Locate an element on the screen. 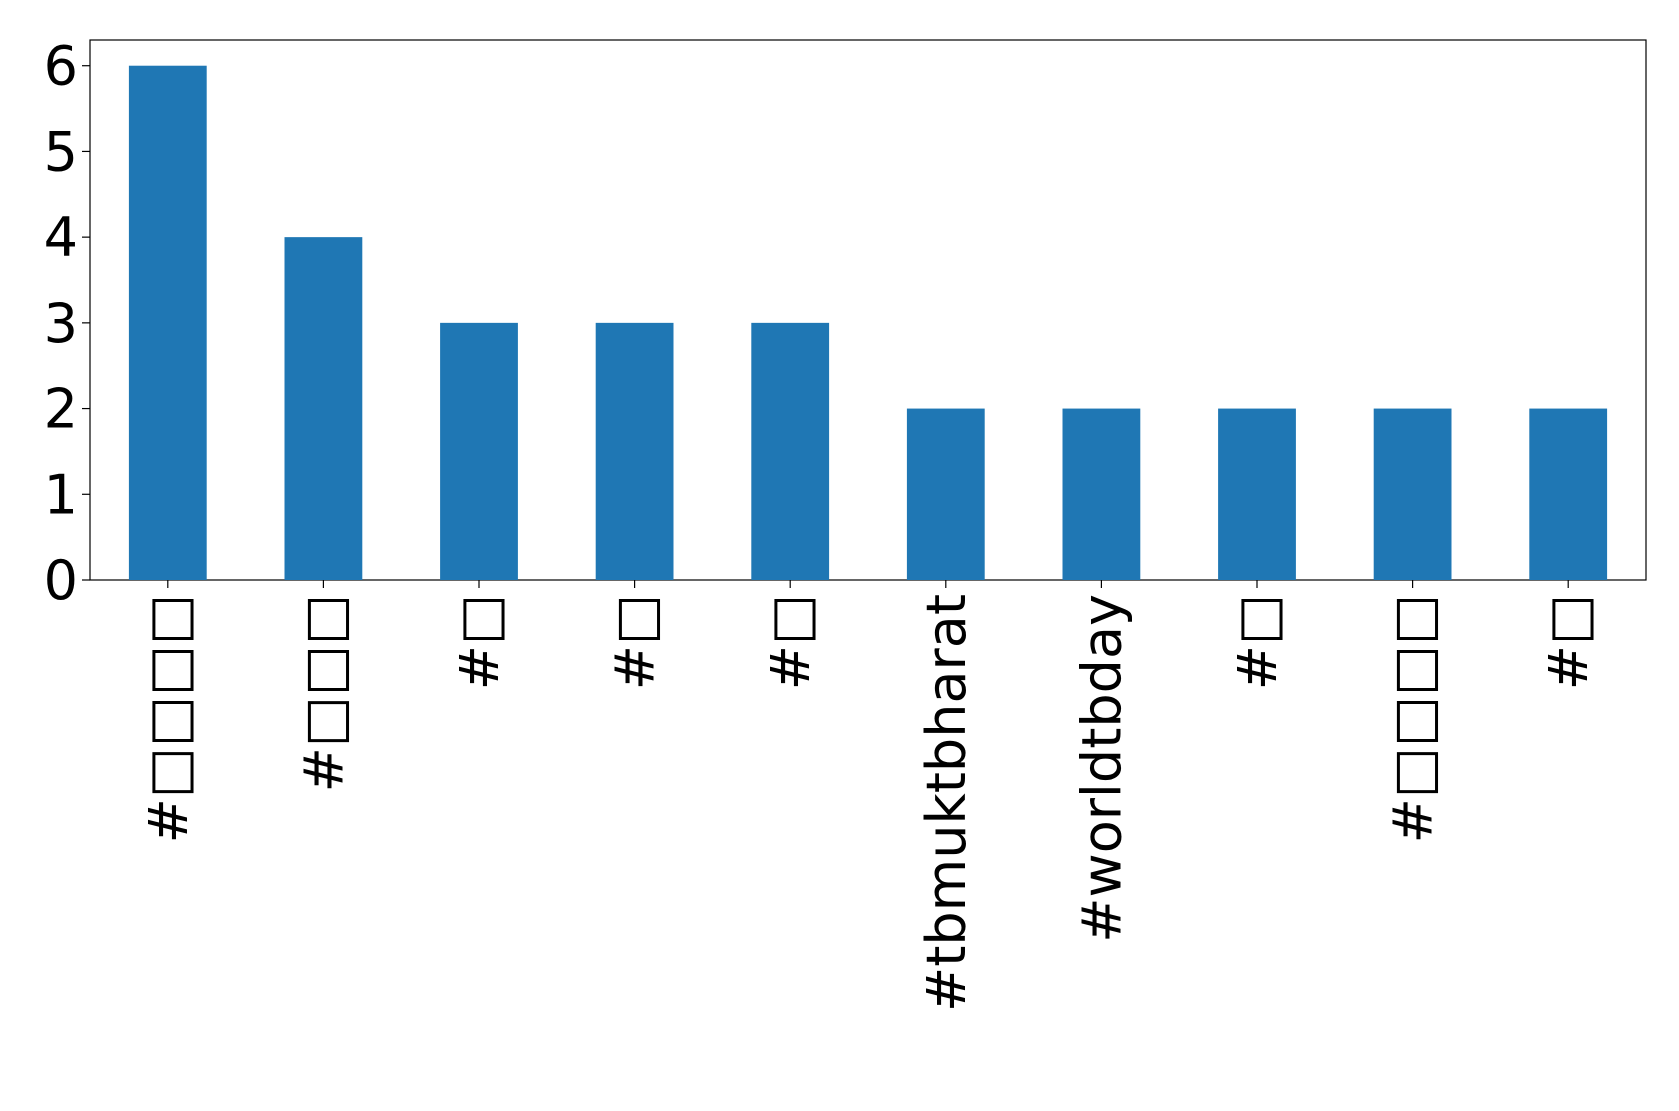 The width and height of the screenshot is (1679, 1111). y-tick-label: 3 is located at coordinates (61, 323).